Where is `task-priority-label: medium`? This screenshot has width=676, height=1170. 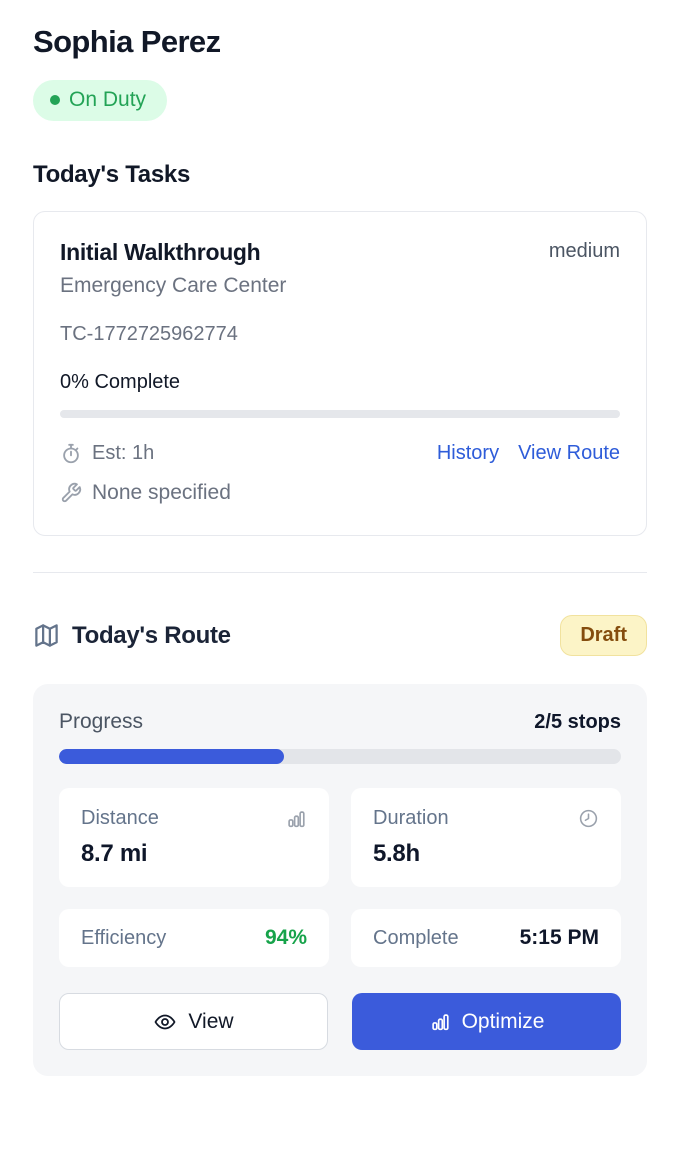
task-priority-label: medium is located at coordinates (584, 251).